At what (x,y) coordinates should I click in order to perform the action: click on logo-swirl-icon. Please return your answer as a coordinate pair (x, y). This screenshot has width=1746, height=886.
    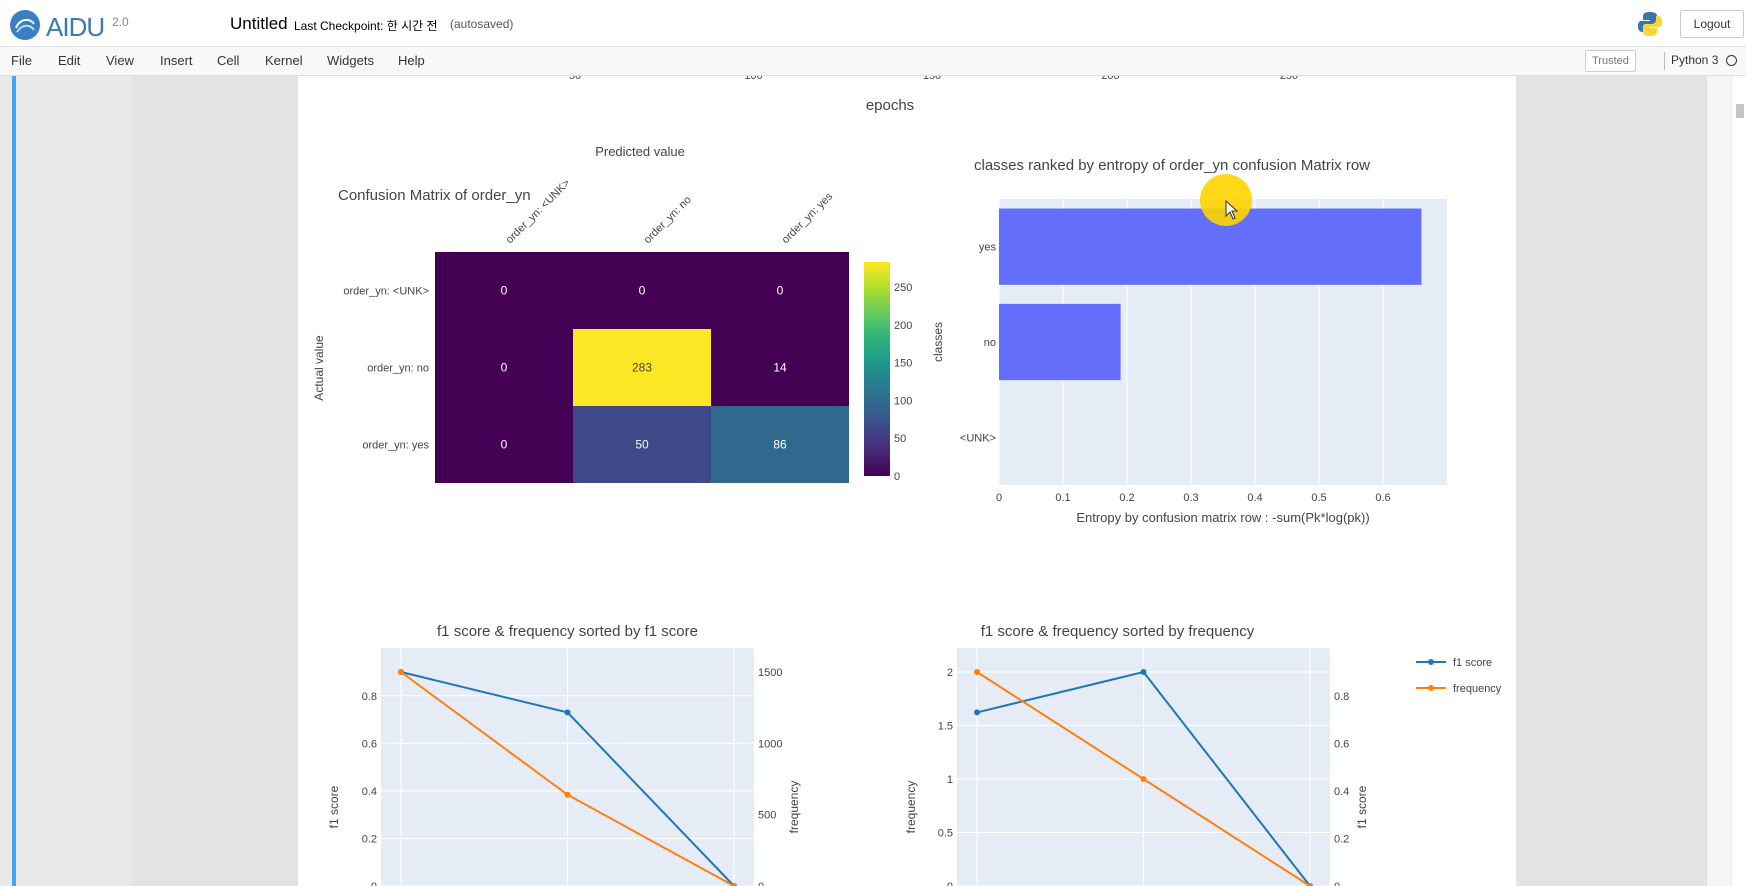
    Looking at the image, I should click on (25, 25).